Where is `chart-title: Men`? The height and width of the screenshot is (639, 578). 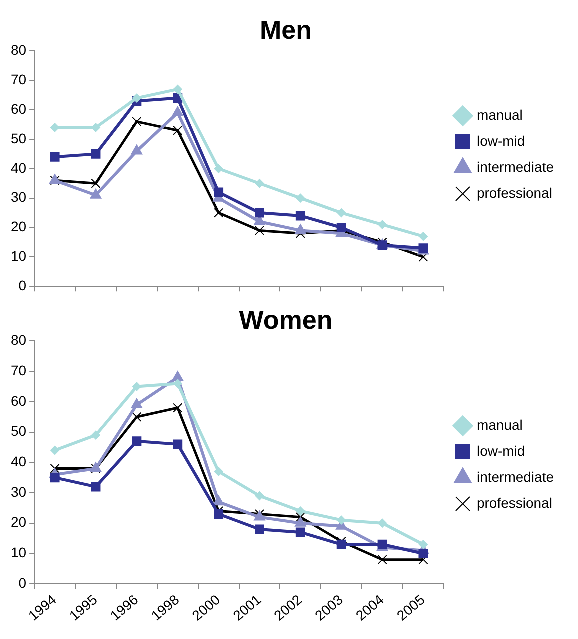 chart-title: Men is located at coordinates (286, 29).